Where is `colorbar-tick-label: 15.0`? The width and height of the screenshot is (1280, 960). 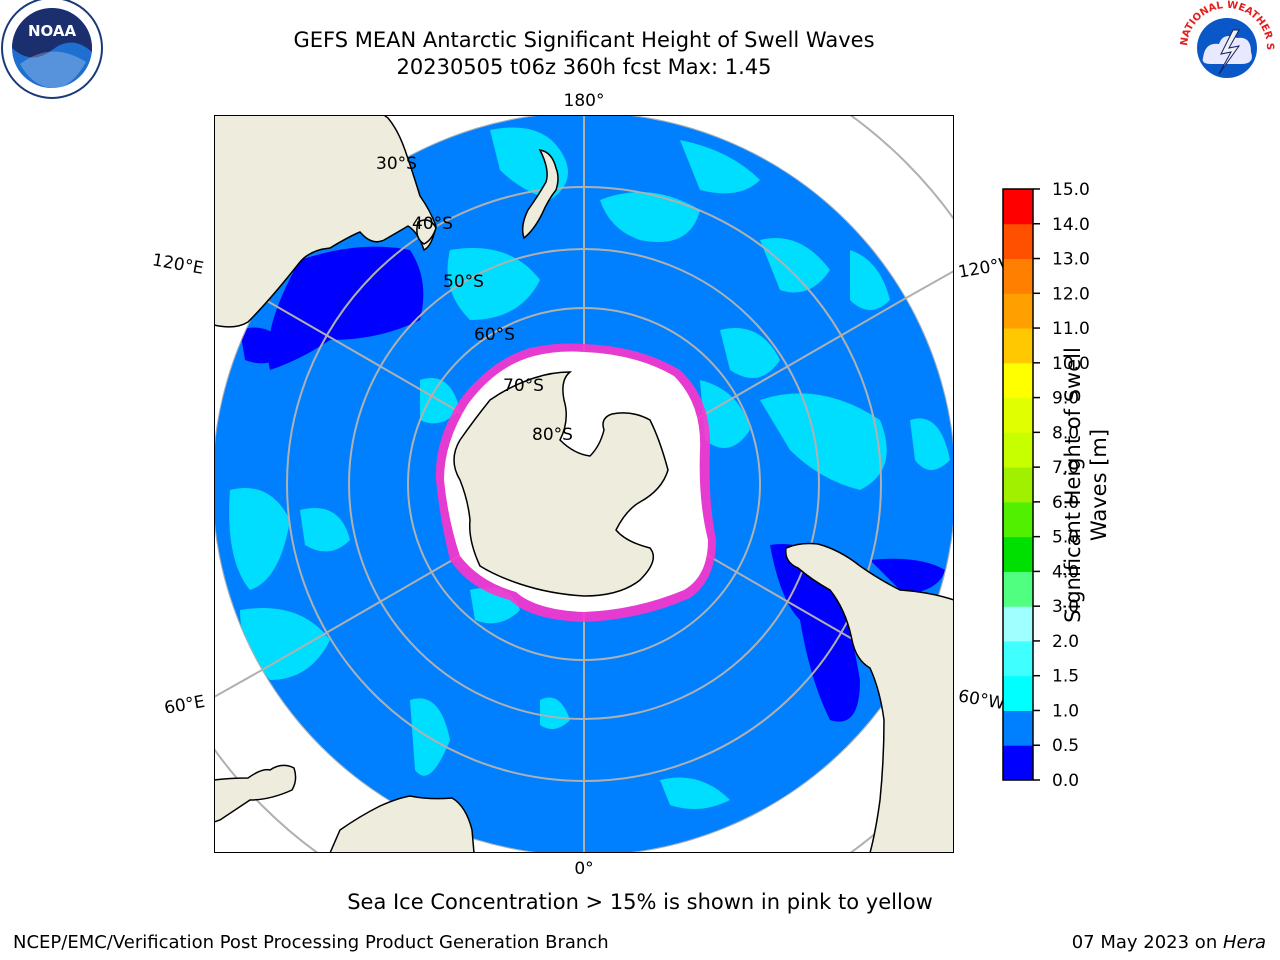
colorbar-tick-label: 15.0 is located at coordinates (1071, 190).